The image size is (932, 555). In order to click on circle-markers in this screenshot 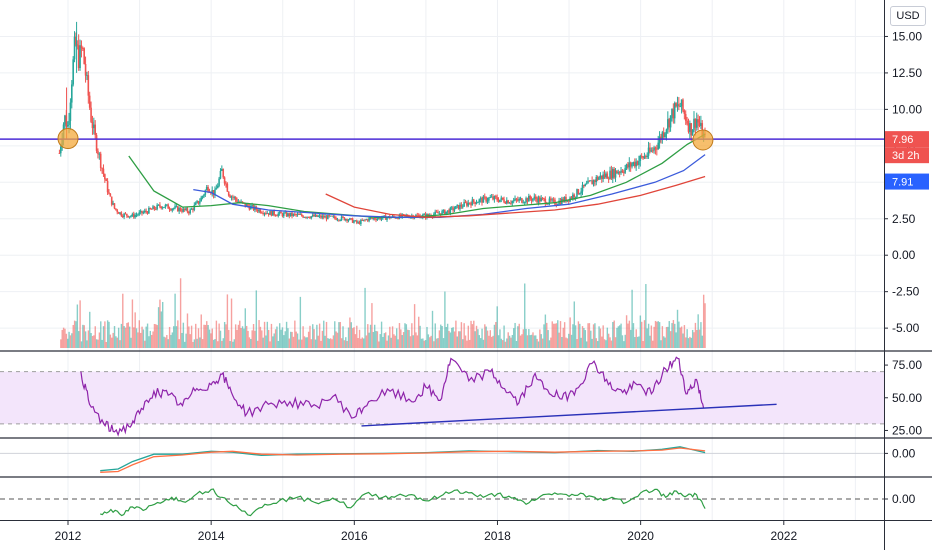, I will do `click(385, 139)`.